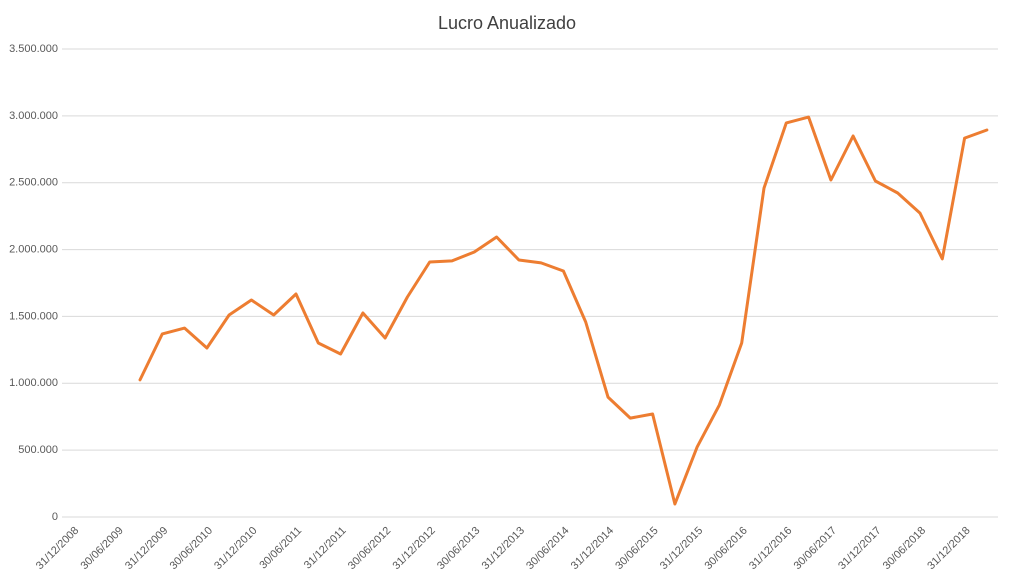 Image resolution: width=1014 pixels, height=586 pixels. Describe the element at coordinates (235, 548) in the screenshot. I see `x-tick-label: 31/12/2010` at that location.